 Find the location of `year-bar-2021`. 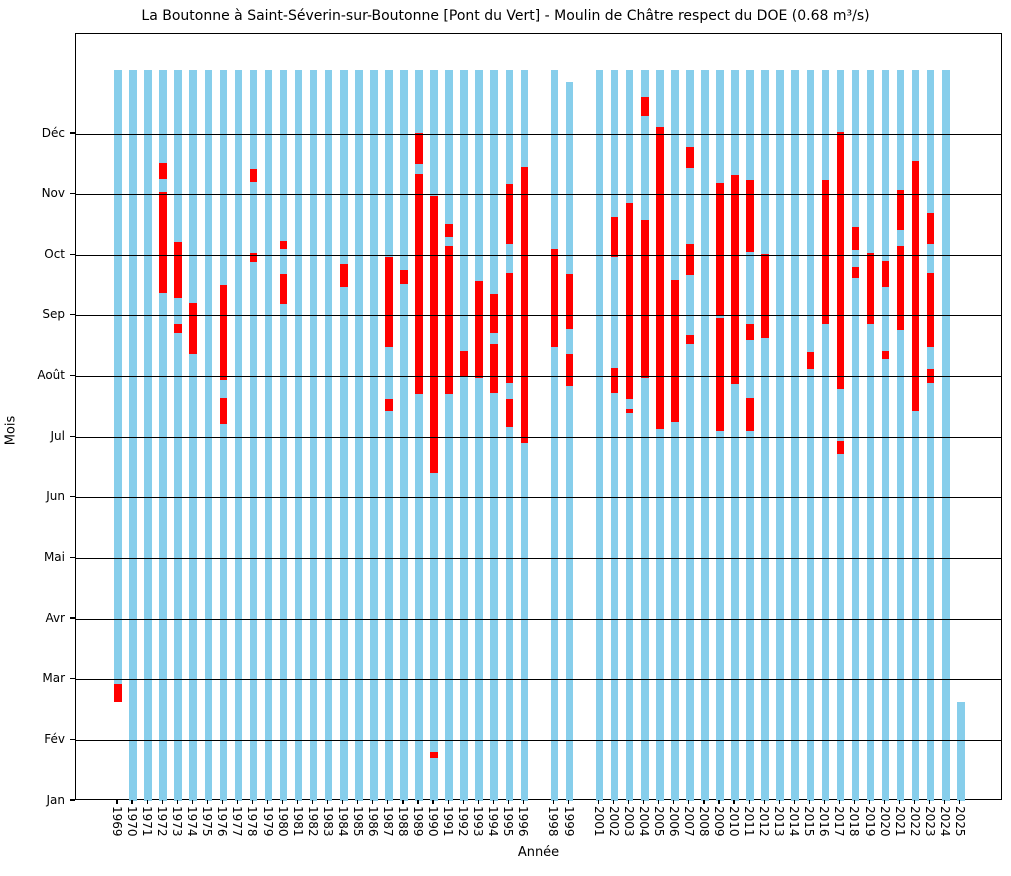

year-bar-2021 is located at coordinates (900, 435).